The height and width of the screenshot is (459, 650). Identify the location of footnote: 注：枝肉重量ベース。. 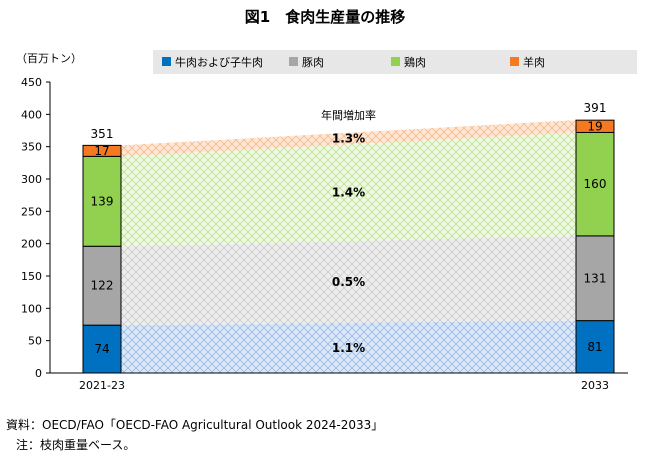
(76, 445).